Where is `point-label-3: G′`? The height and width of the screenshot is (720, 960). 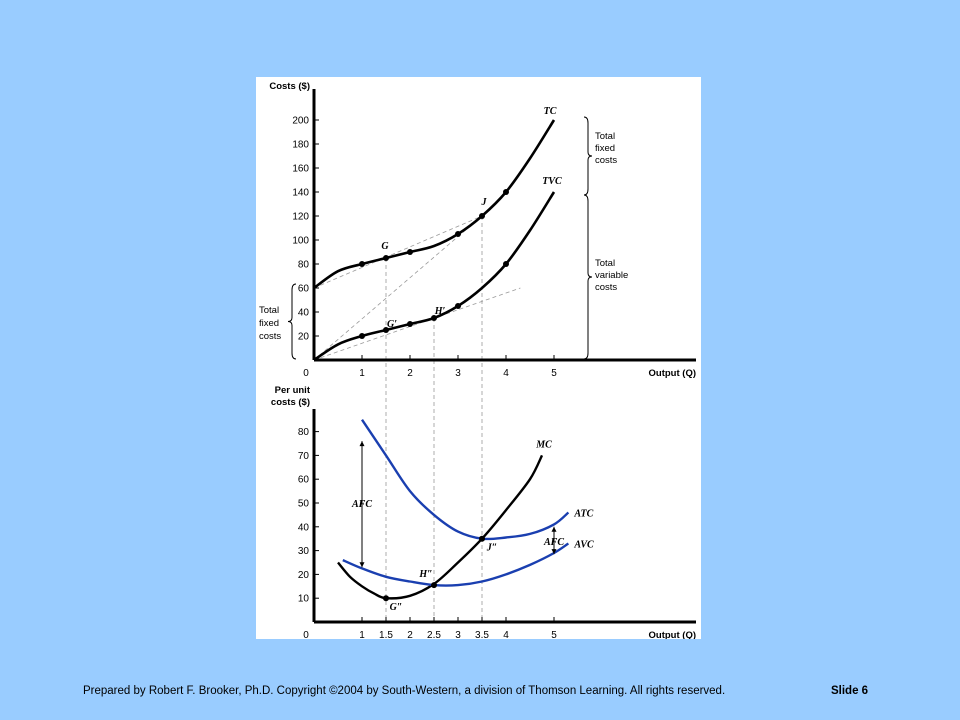 point-label-3: G′ is located at coordinates (392, 324).